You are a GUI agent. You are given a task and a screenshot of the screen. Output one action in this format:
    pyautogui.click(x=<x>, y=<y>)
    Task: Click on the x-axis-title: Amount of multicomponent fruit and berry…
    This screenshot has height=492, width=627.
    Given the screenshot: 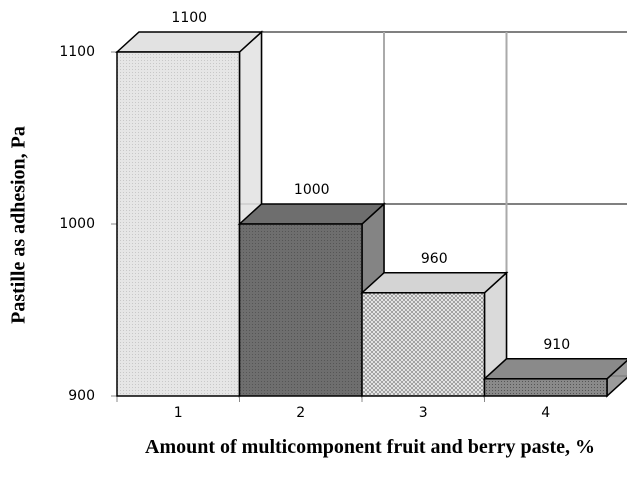 What is the action you would take?
    pyautogui.click(x=370, y=447)
    